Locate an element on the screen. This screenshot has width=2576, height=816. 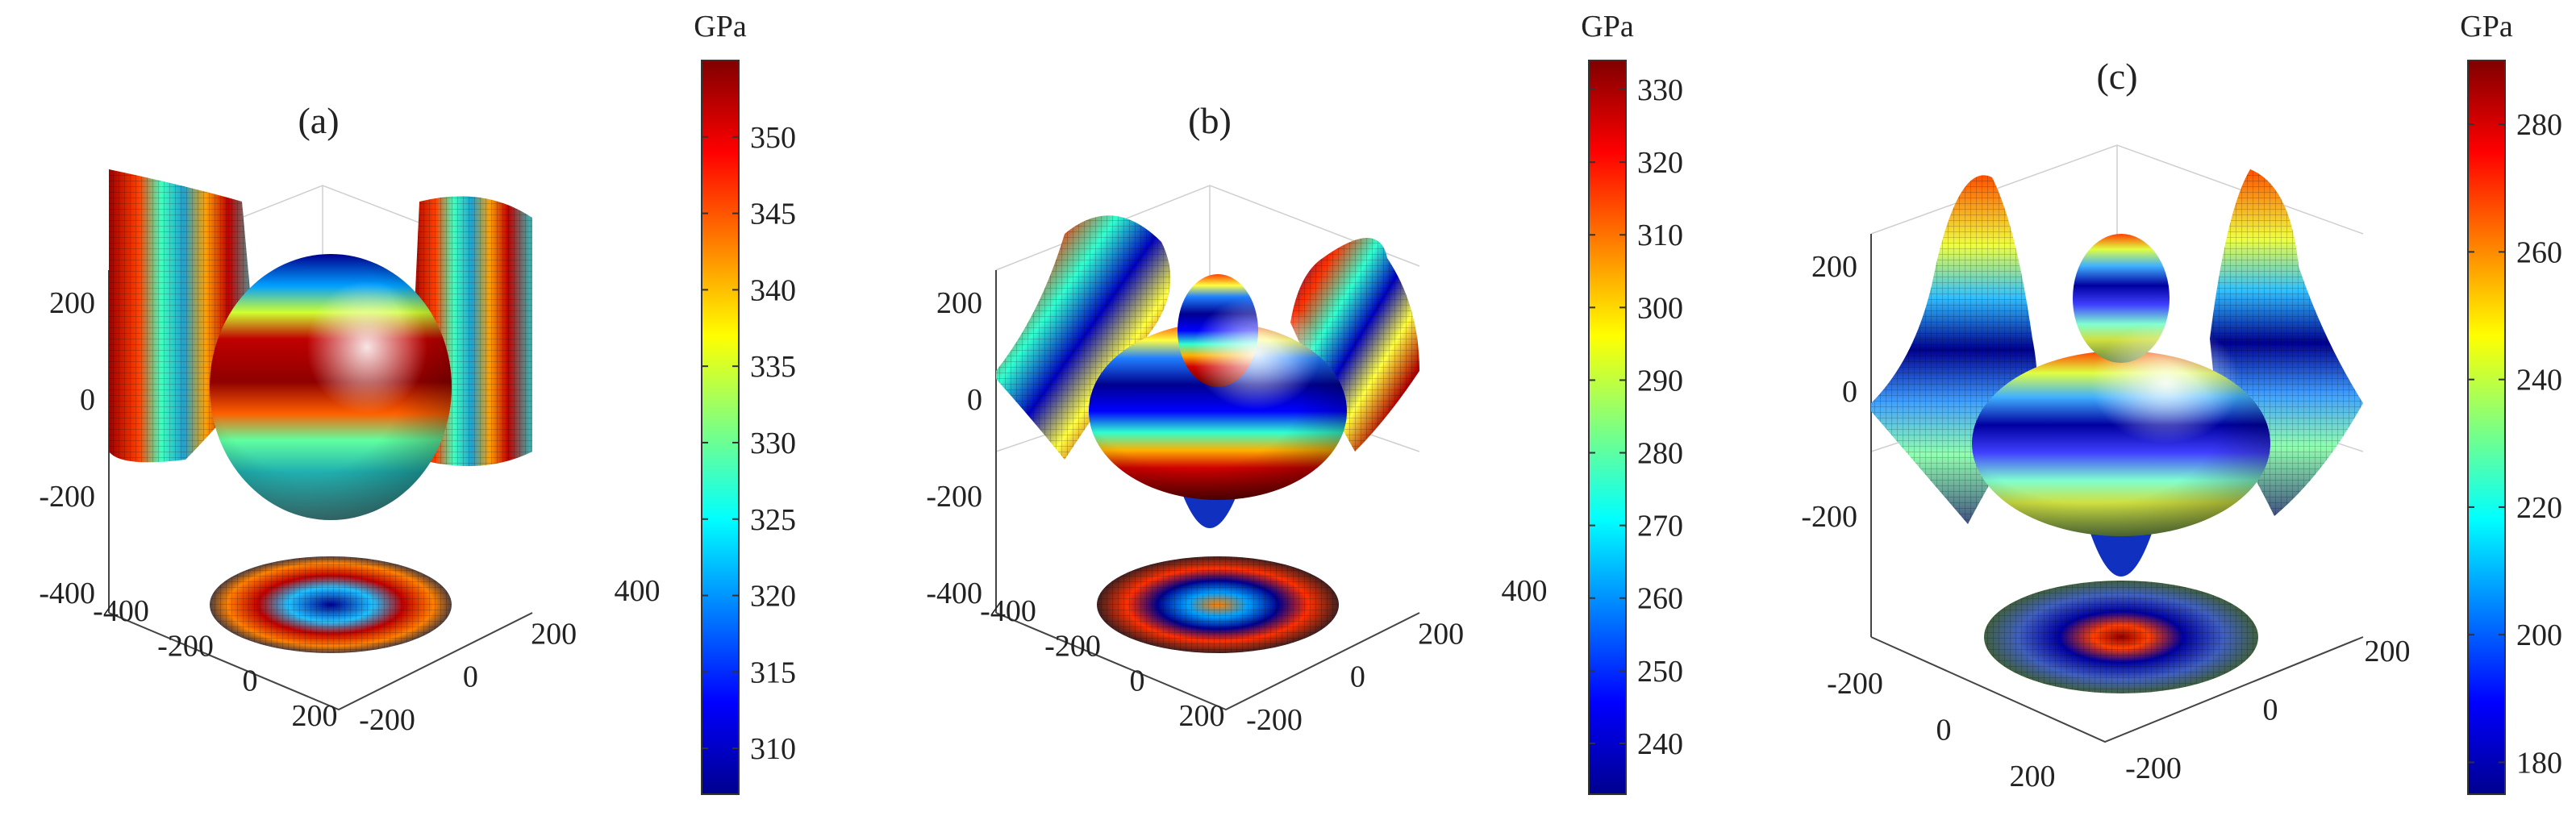
y-tick-label-b: 400 is located at coordinates (1525, 591).